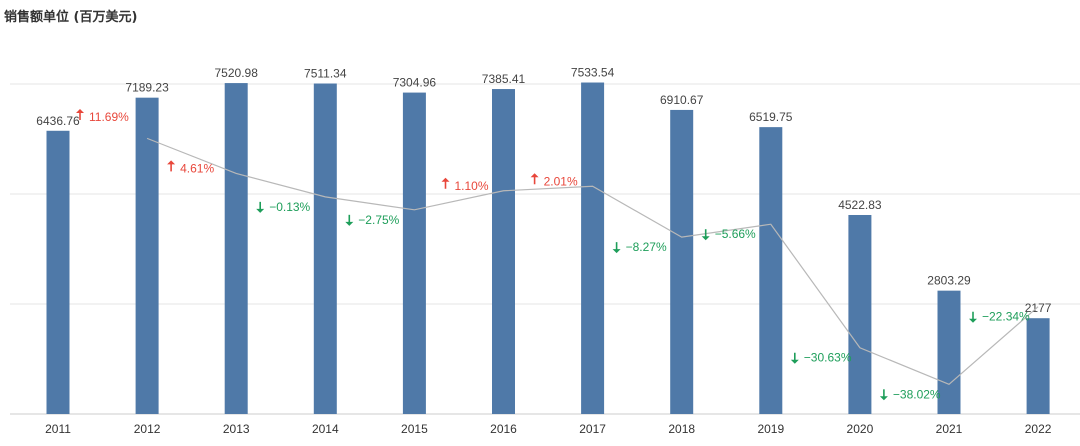 This screenshot has width=1080, height=446. What do you see at coordinates (794, 361) in the screenshot?
I see `arrowhead-2020` at bounding box center [794, 361].